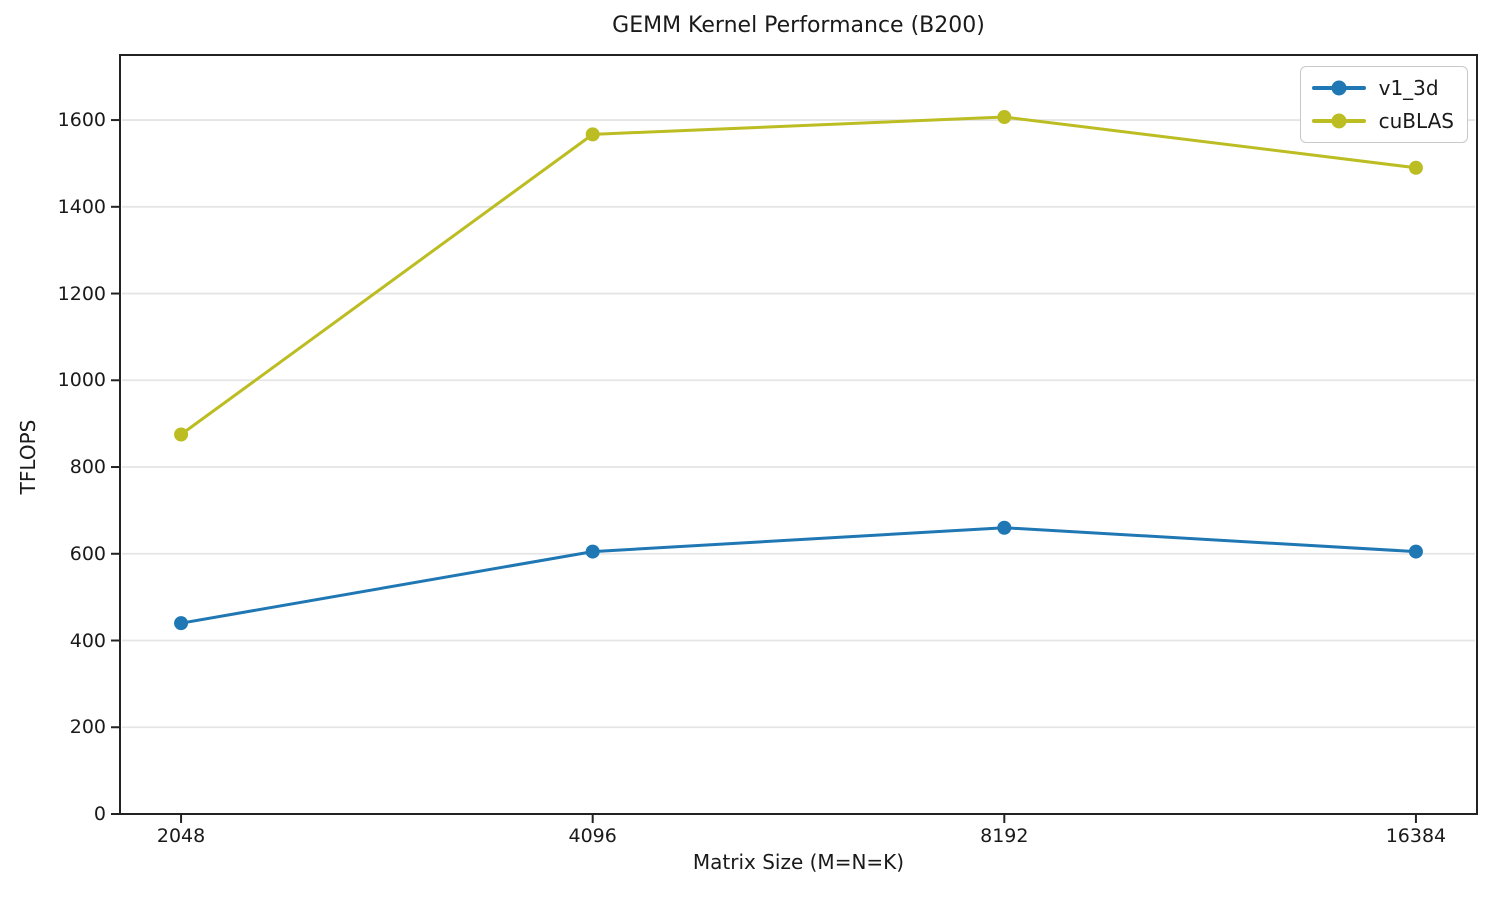 The width and height of the screenshot is (1500, 900). I want to click on legend-label-cuBLAS: cuBLAS, so click(1416, 121).